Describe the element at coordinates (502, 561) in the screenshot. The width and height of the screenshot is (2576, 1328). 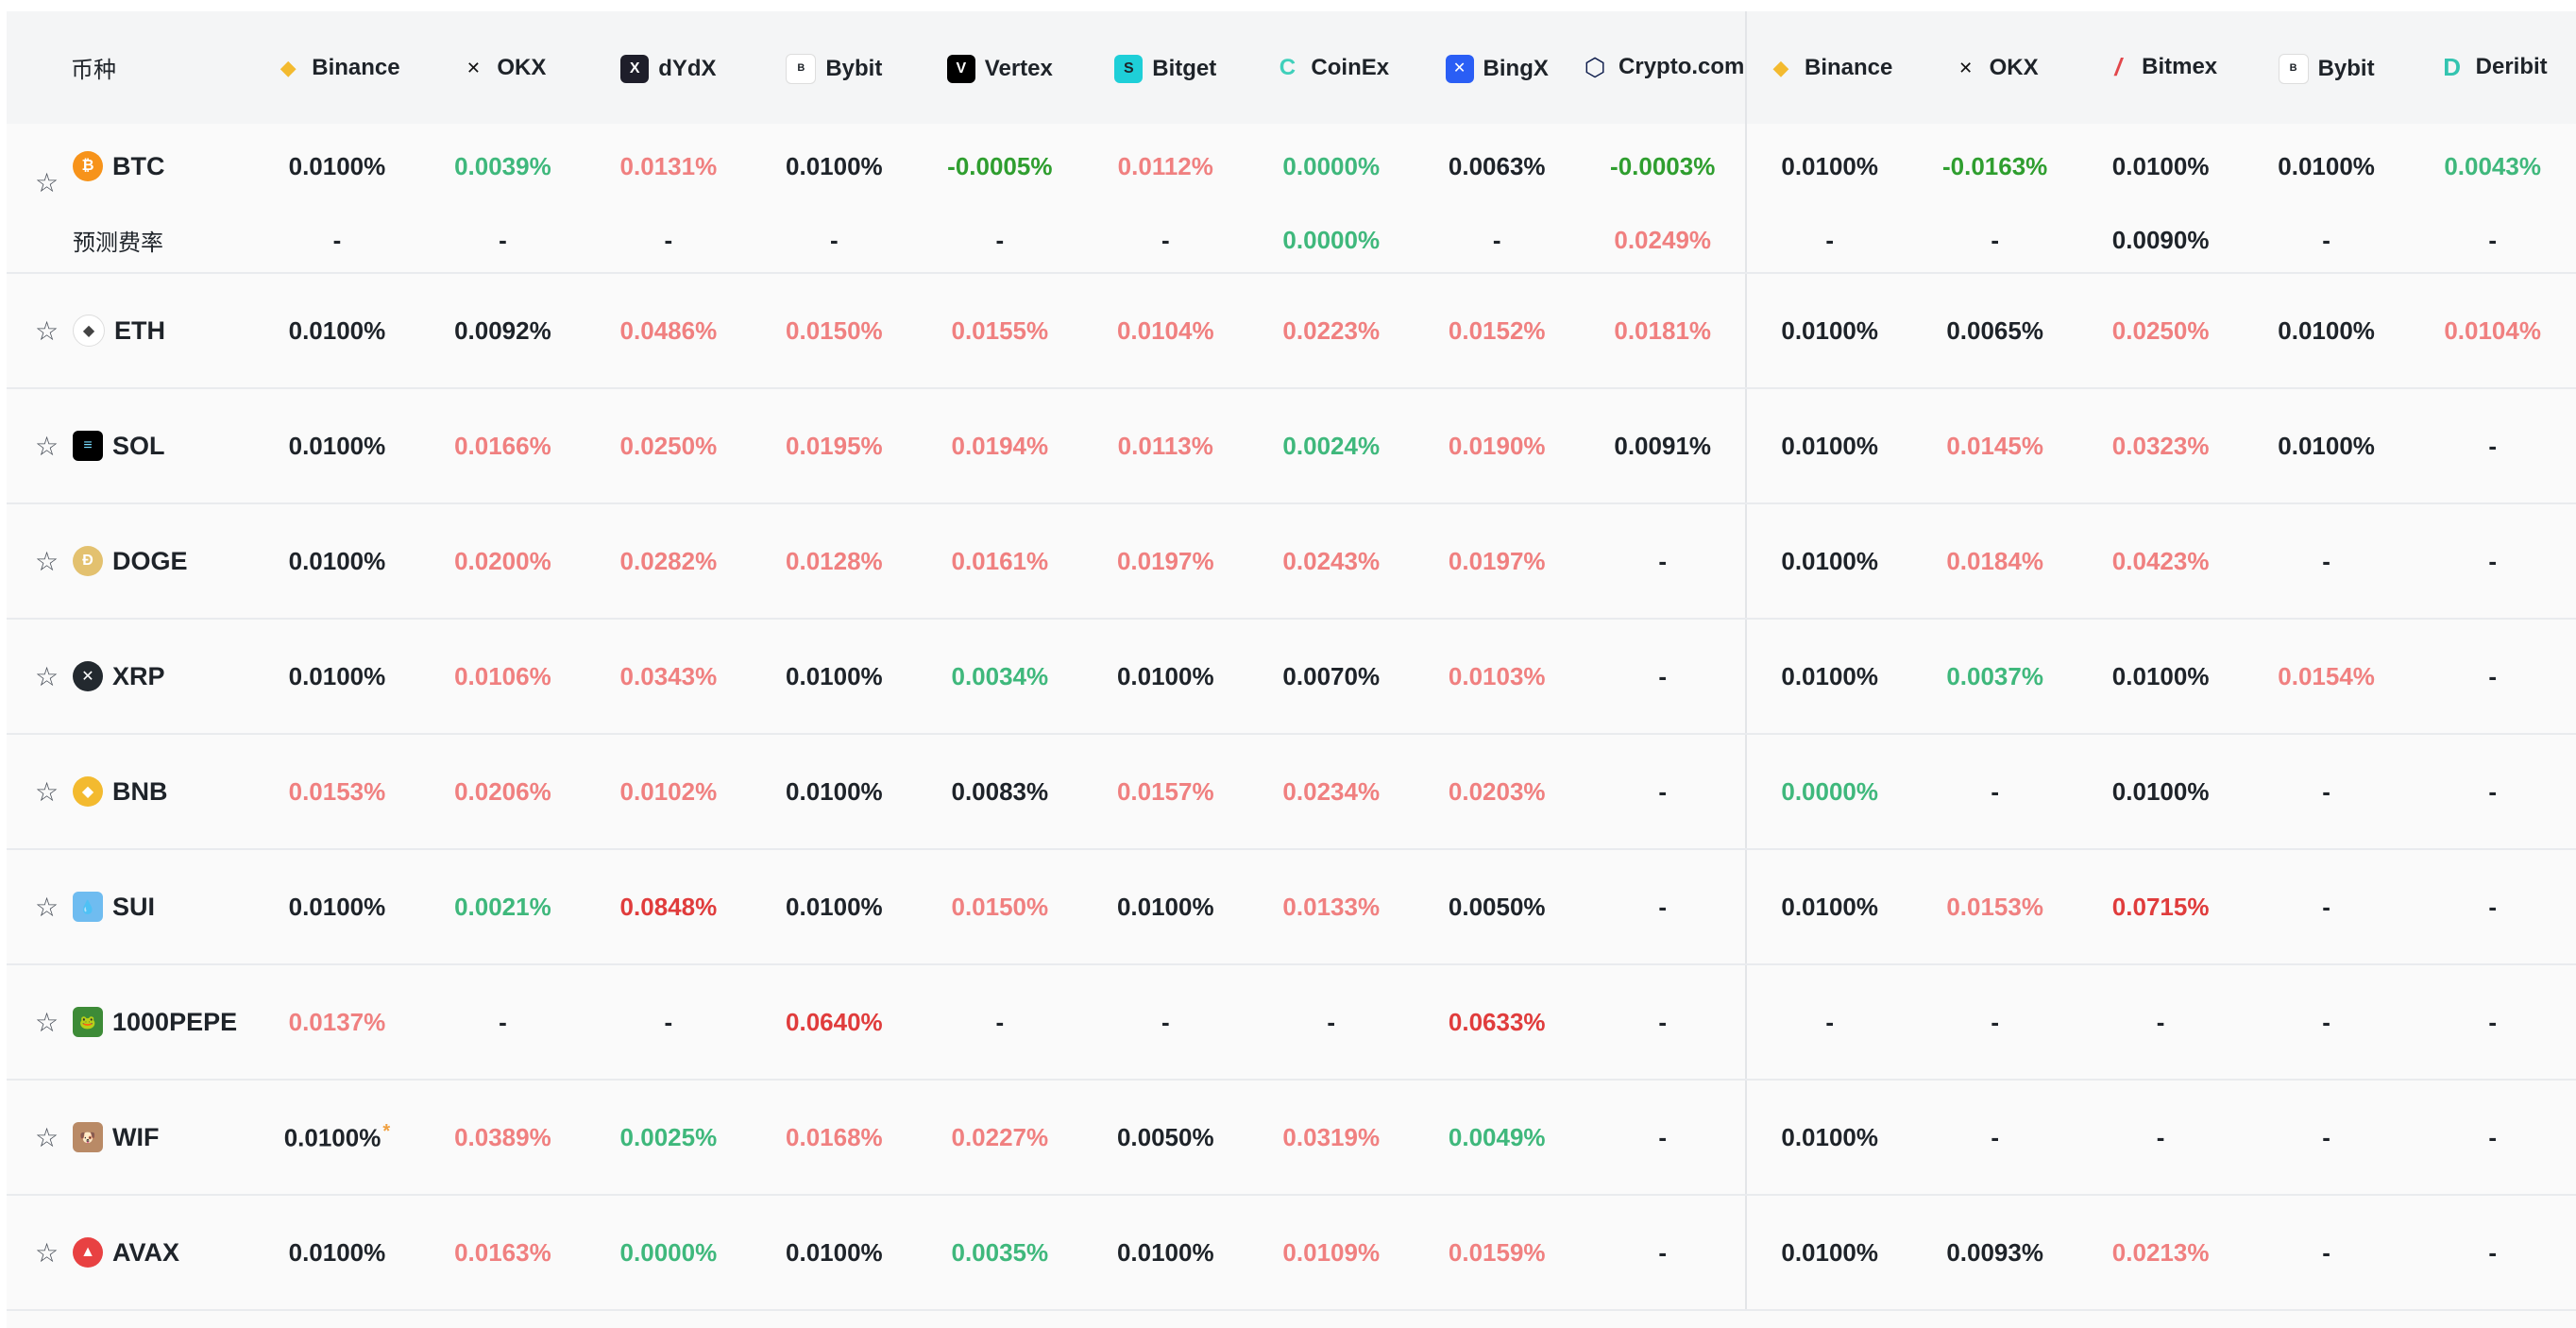
I see `funding-rate-cell: 0.0200%` at that location.